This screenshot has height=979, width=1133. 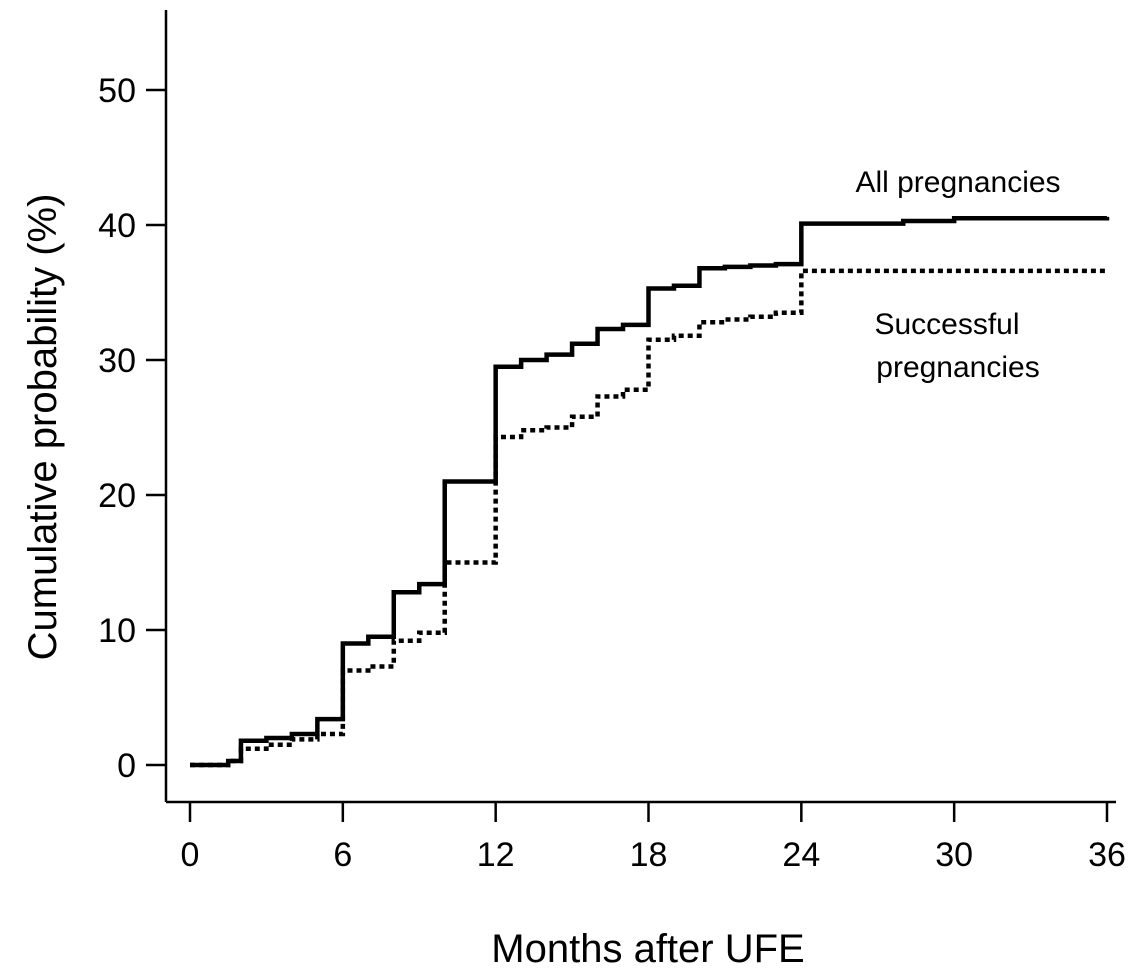 What do you see at coordinates (1107, 855) in the screenshot?
I see `x-tick-label-36: 36` at bounding box center [1107, 855].